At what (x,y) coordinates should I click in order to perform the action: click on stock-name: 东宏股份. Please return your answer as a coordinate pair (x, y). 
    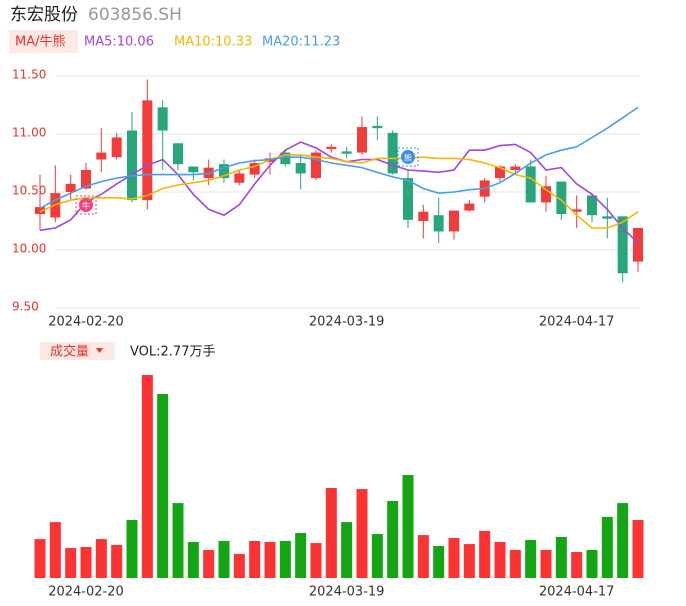
    Looking at the image, I should click on (44, 15).